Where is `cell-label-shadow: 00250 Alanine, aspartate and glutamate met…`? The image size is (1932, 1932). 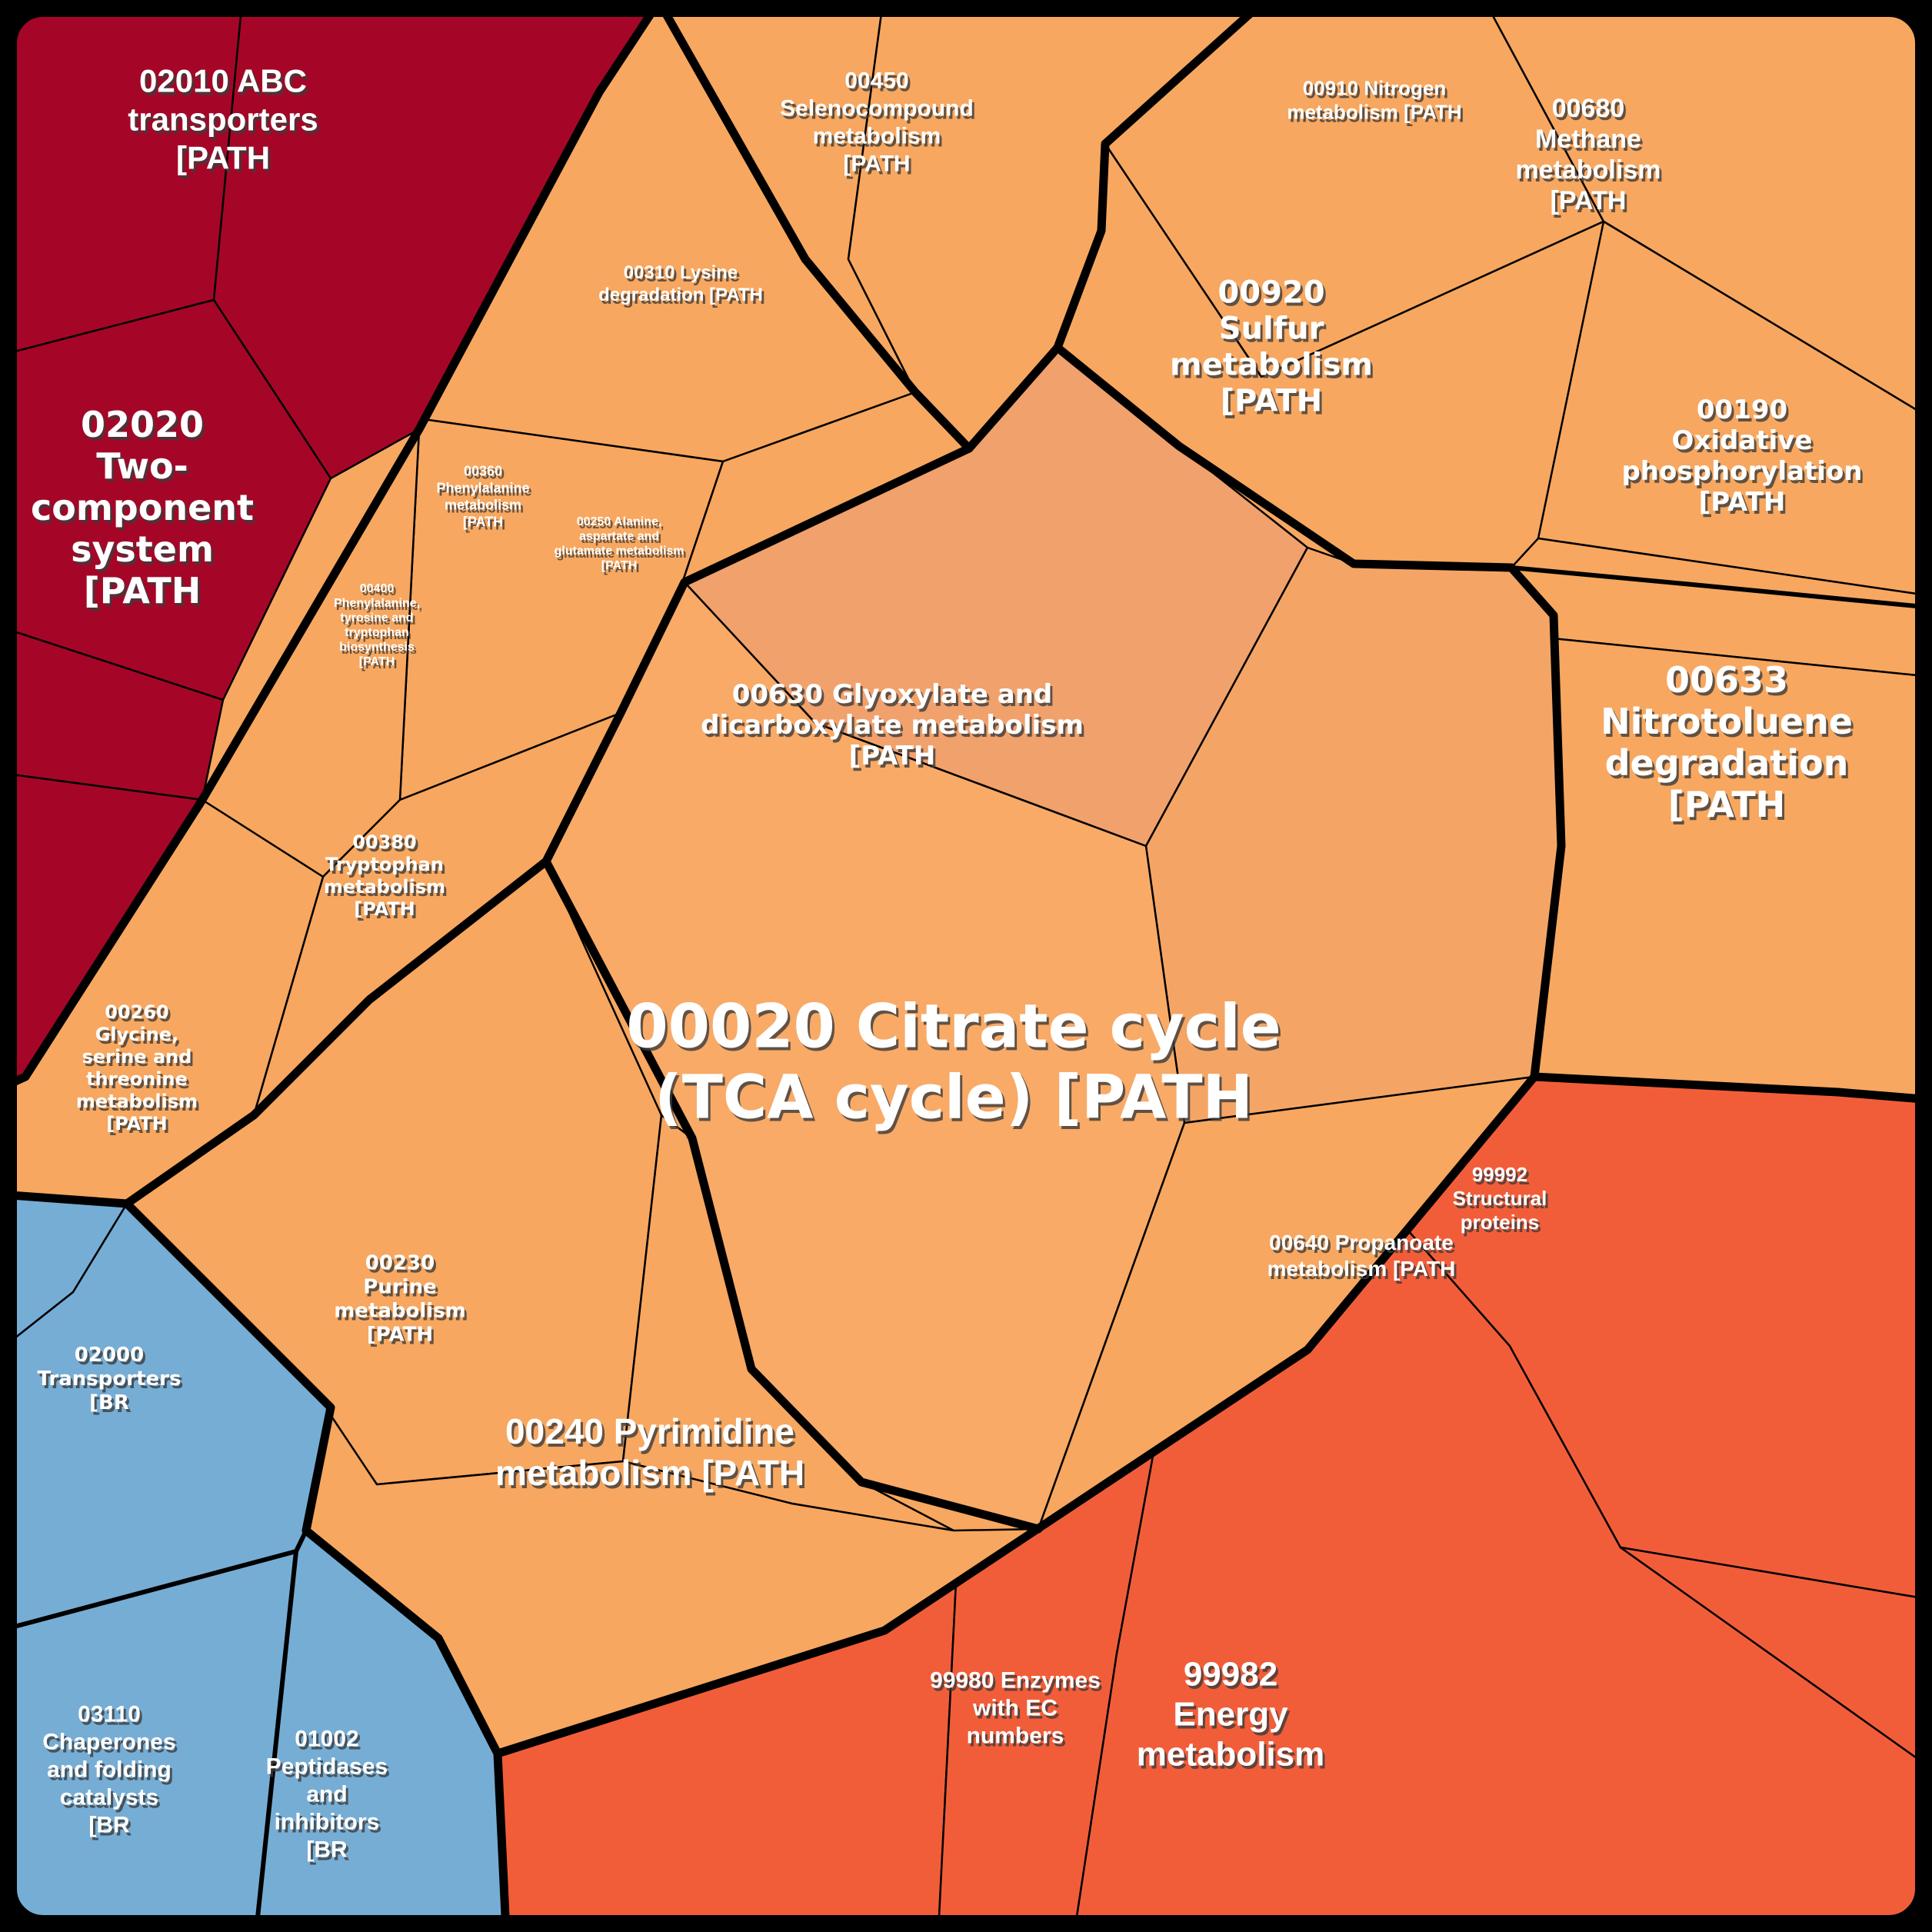
cell-label-shadow: 00250 Alanine, aspartate and glutamate met… is located at coordinates (622, 546).